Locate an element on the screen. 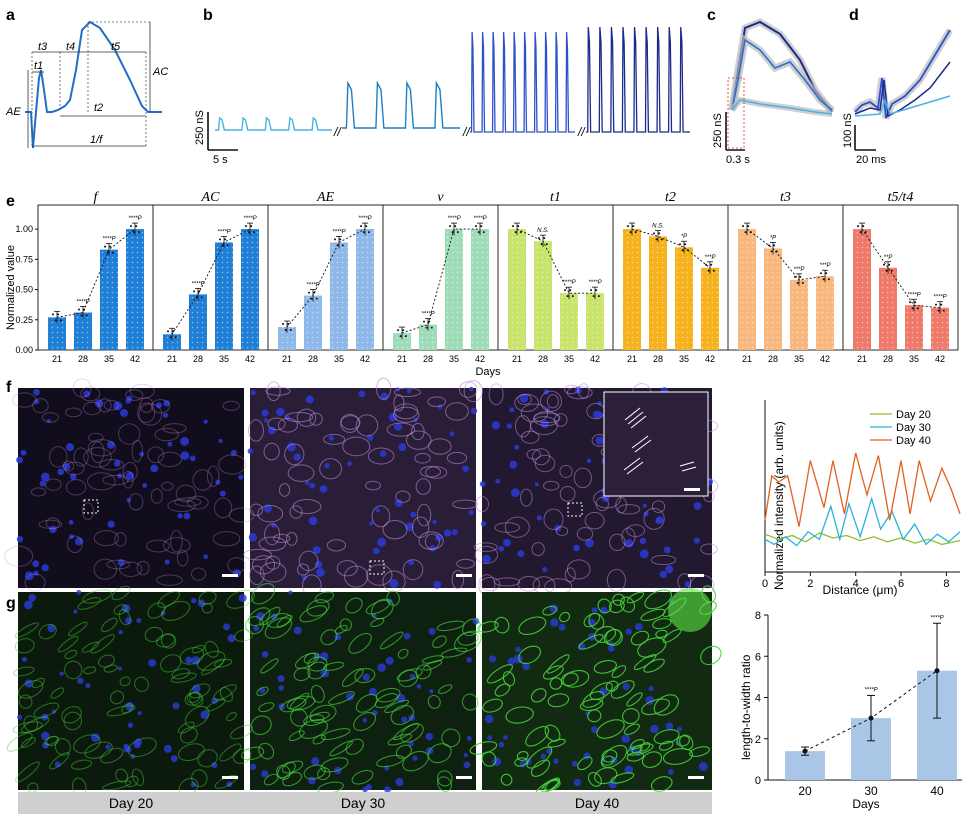 Image resolution: width=969 pixels, height=819 pixels. label-t1: t1 is located at coordinates (38, 66).